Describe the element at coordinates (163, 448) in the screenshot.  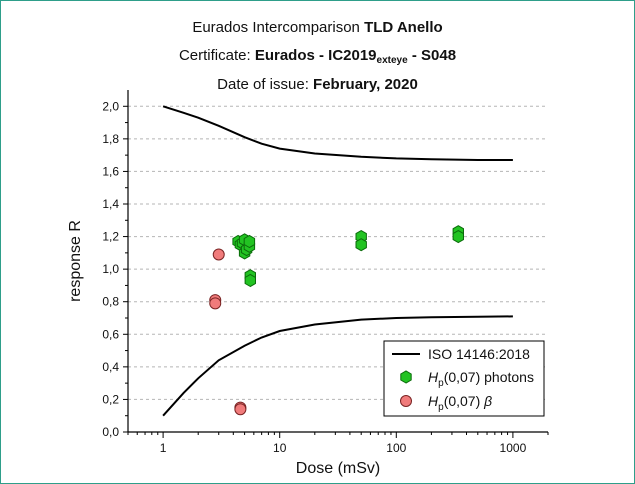
I see `x-tick-label: 1` at that location.